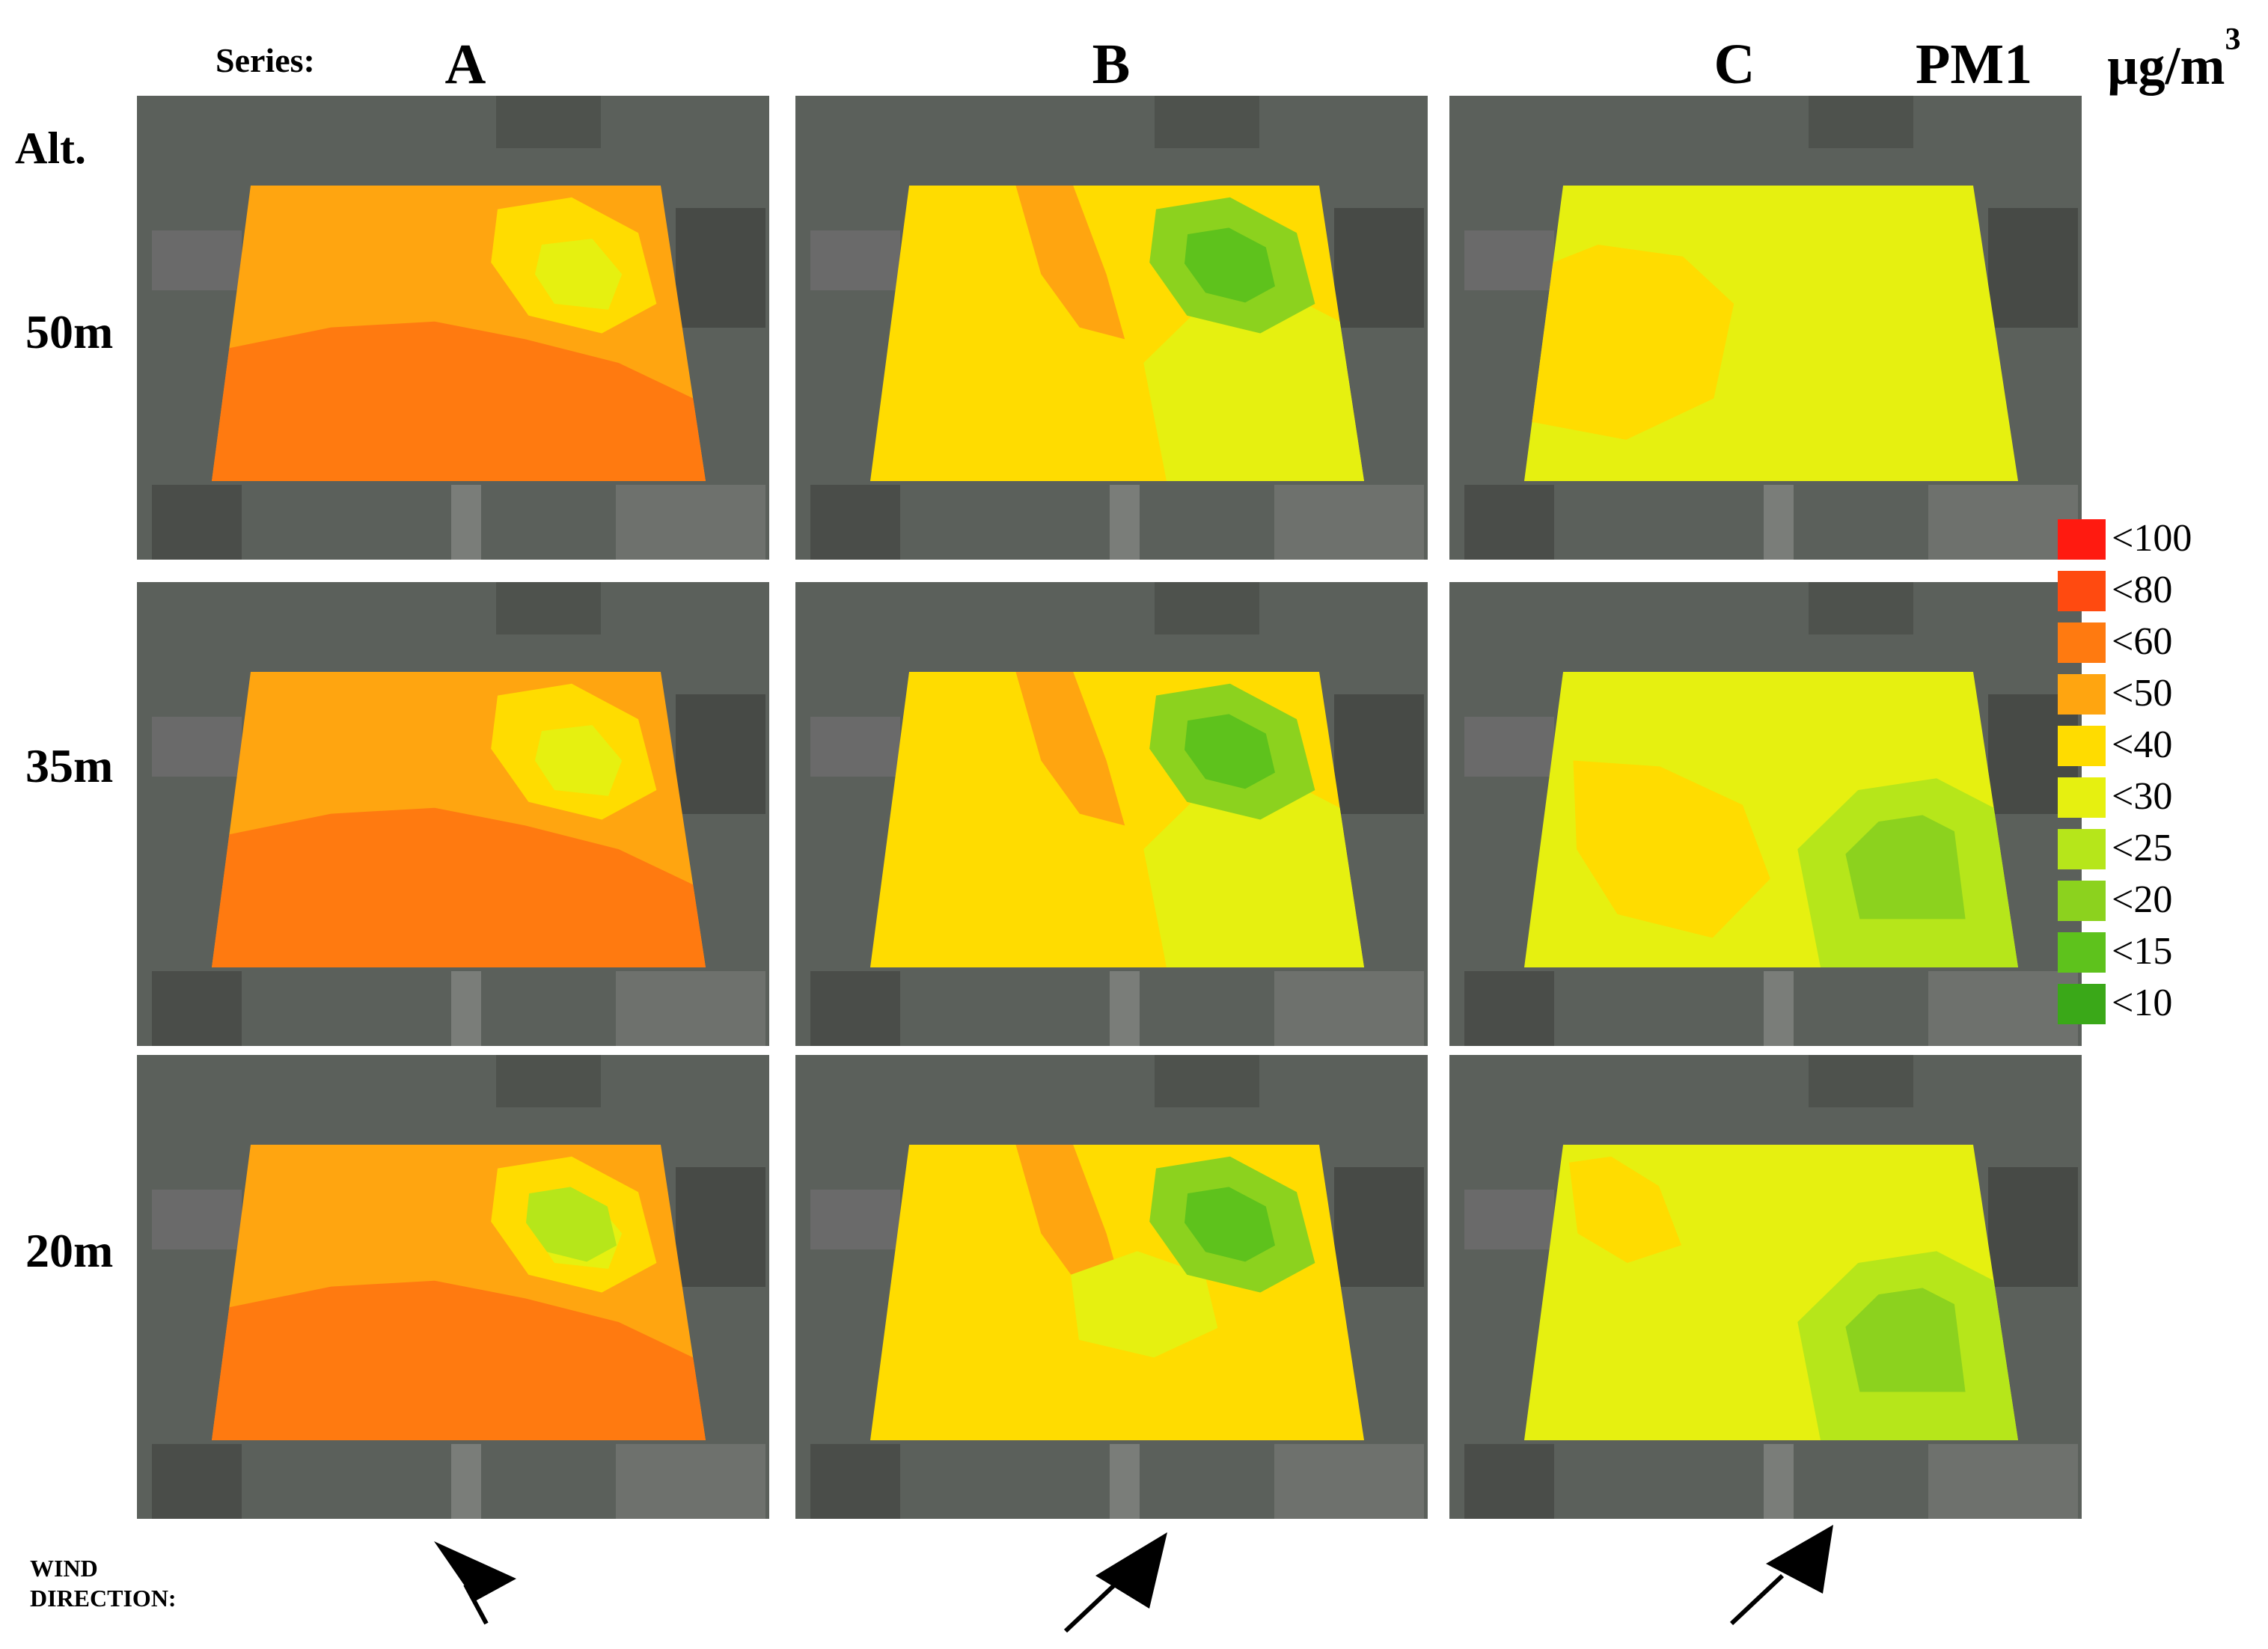 The image size is (2268, 1649). I want to click on heatmap-panel-c-35m, so click(1765, 814).